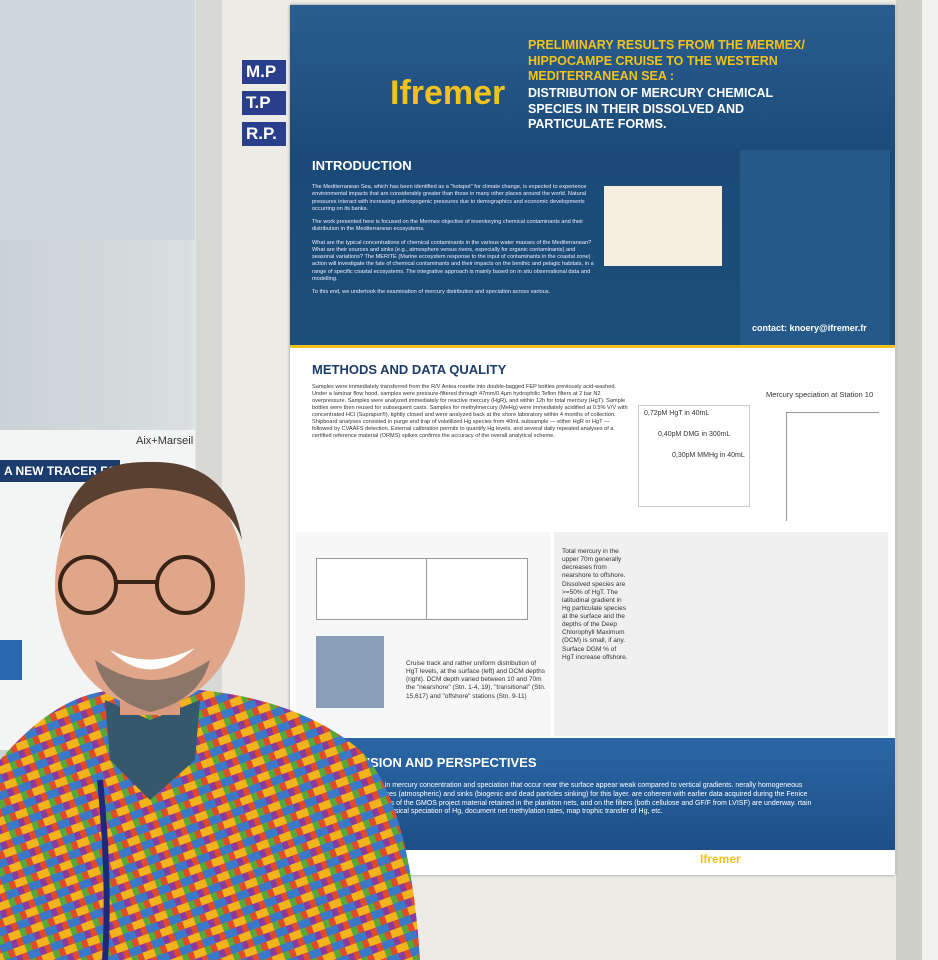 The width and height of the screenshot is (938, 960). What do you see at coordinates (60, 471) in the screenshot?
I see `left-banner-bg` at bounding box center [60, 471].